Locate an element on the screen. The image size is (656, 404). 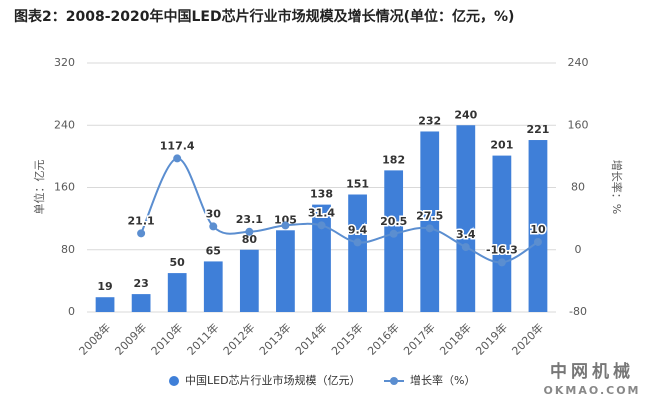
bar-value-label: 182 is located at coordinates (393, 159).